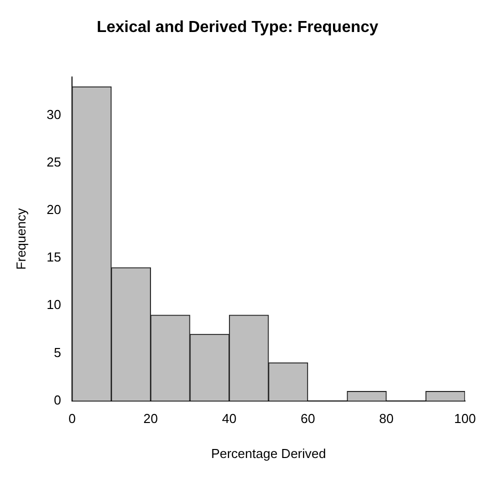  Describe the element at coordinates (58, 352) in the screenshot. I see `y-tick-label: 5` at that location.